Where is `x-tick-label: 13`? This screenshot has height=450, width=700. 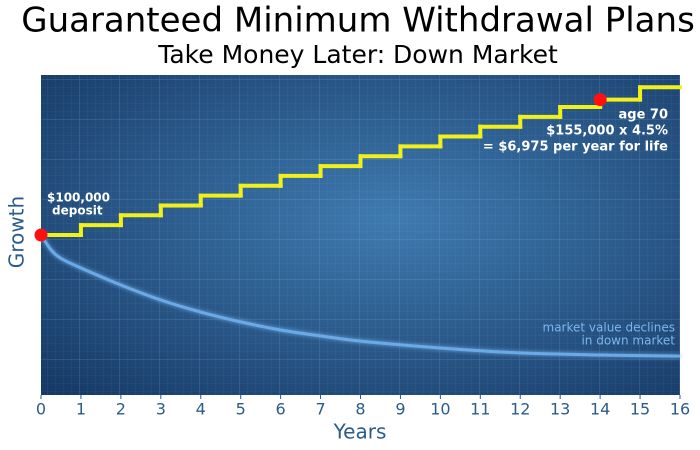 x-tick-label: 13 is located at coordinates (560, 409).